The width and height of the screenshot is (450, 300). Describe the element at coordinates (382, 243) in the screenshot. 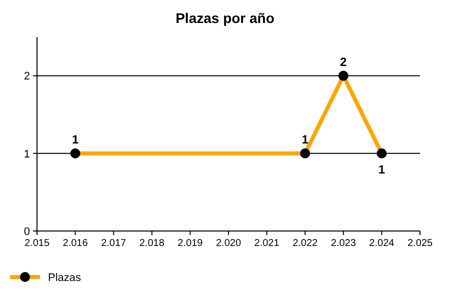

I see `x-tick-label: 2.024` at that location.